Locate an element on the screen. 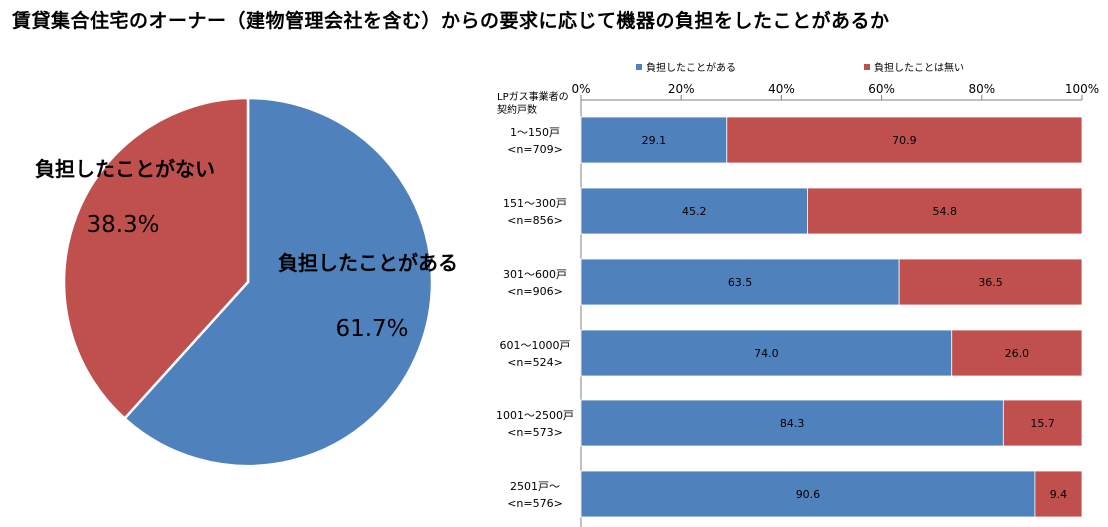  axis-title: 契約戸数 is located at coordinates (517, 109).